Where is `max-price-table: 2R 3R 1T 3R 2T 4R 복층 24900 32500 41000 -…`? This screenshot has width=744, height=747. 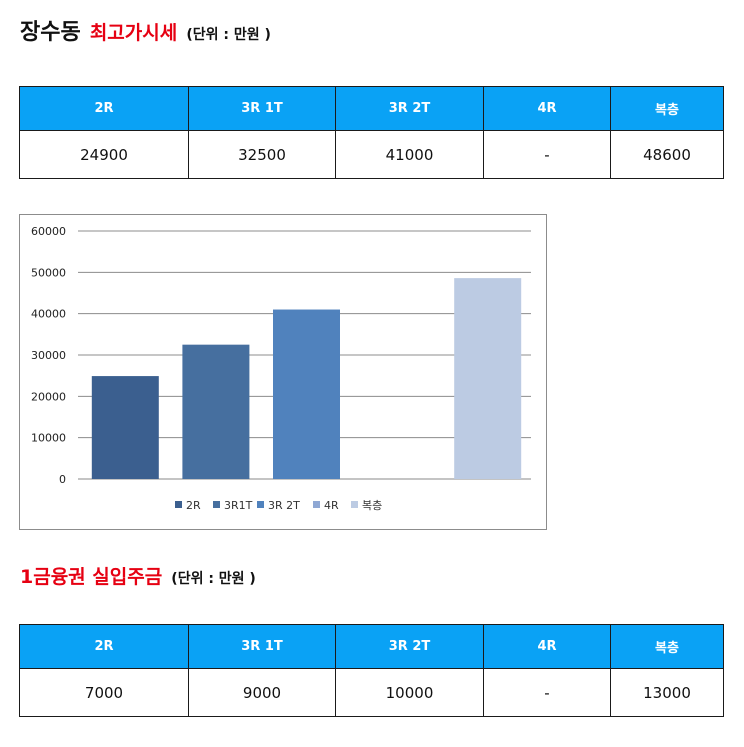
max-price-table: 2R 3R 1T 3R 2T 4R 복층 24900 32500 41000 -… is located at coordinates (371, 132).